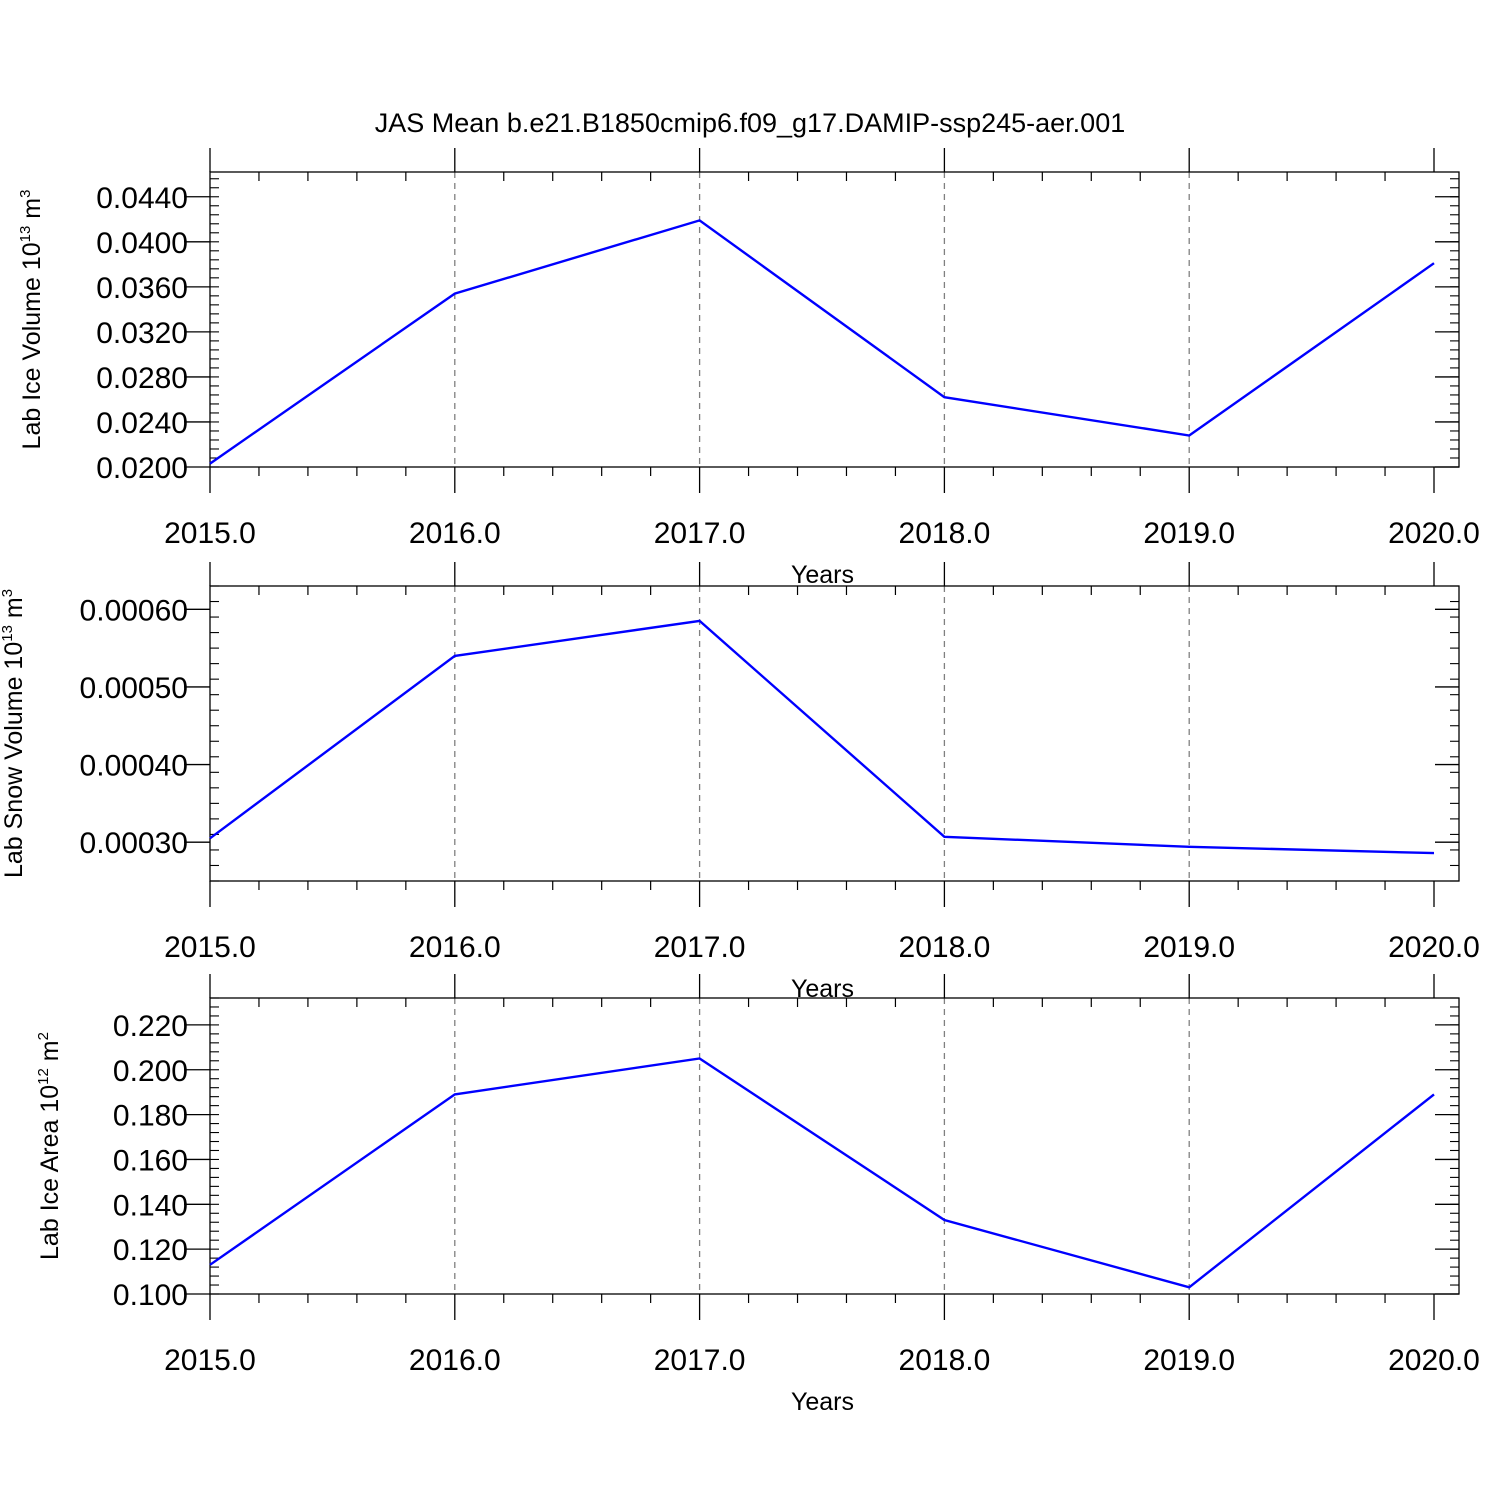 This screenshot has height=1500, width=1500. What do you see at coordinates (142, 288) in the screenshot?
I see `y-tick-label: 0.0360` at bounding box center [142, 288].